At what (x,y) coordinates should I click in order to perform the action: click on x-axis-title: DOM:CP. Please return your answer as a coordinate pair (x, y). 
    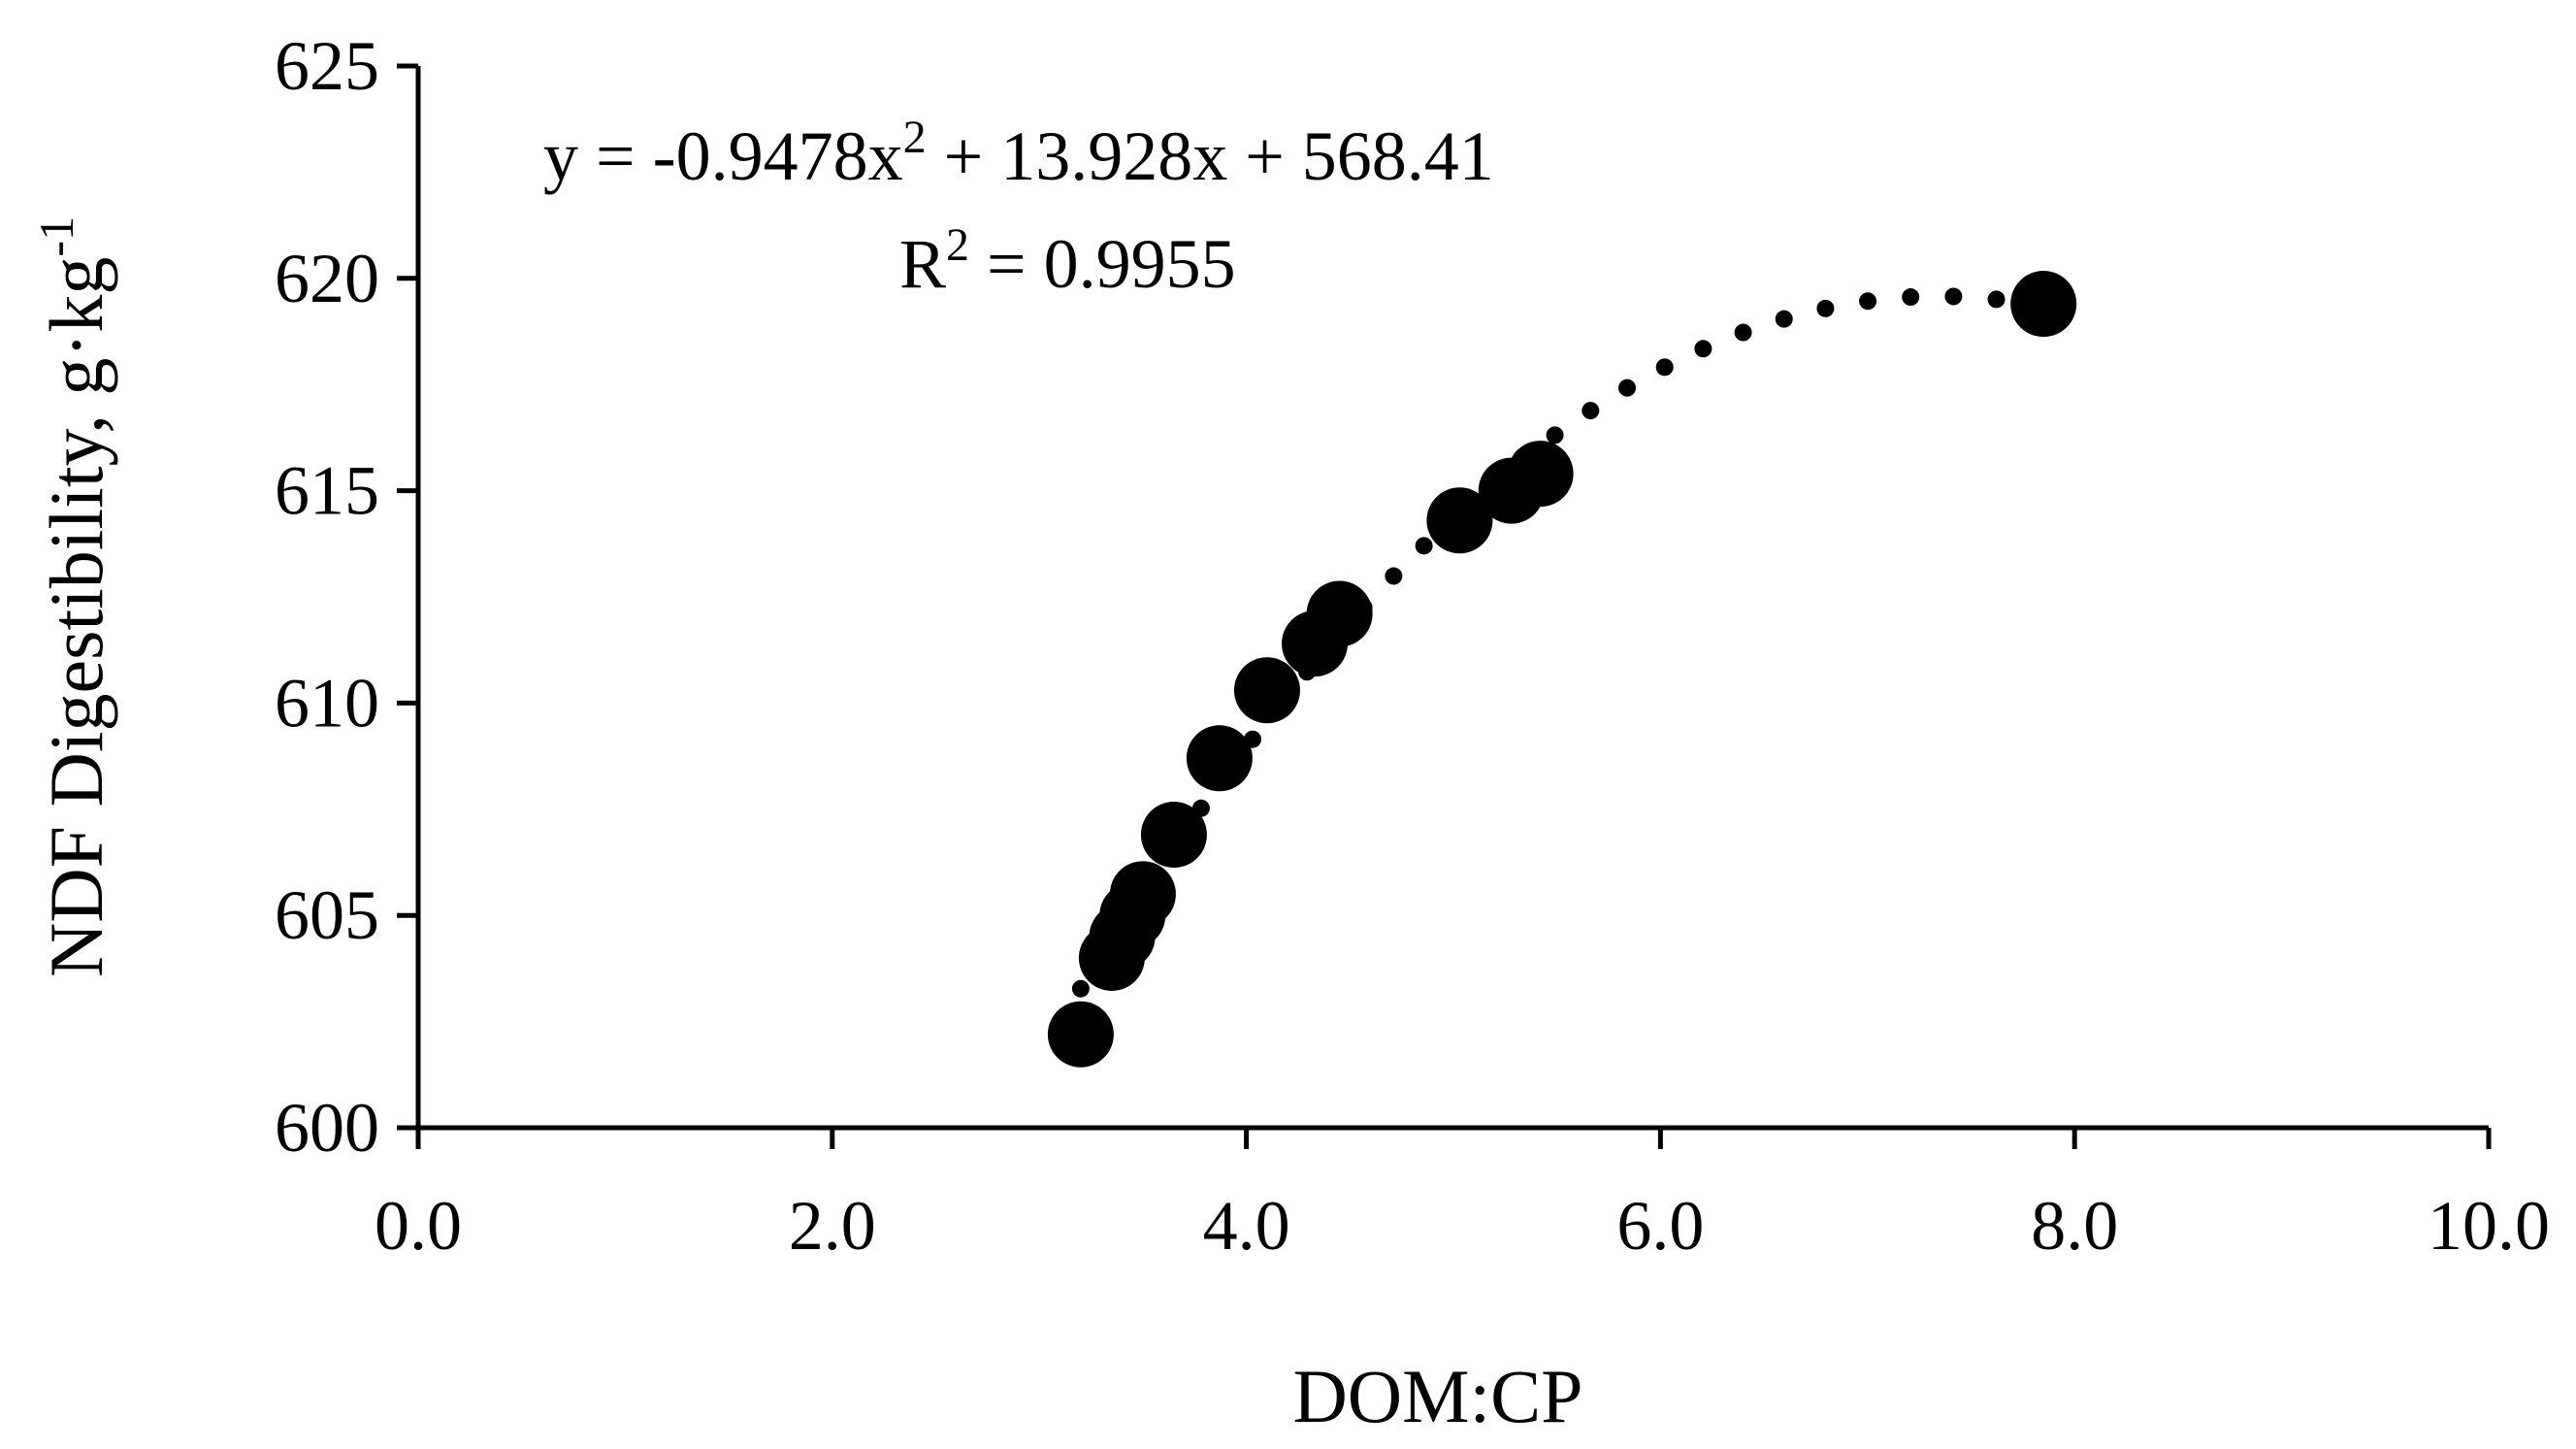
    Looking at the image, I should click on (1437, 1396).